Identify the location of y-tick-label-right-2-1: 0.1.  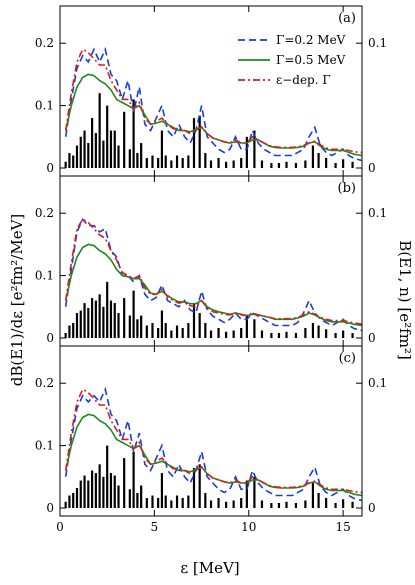
(377, 213).